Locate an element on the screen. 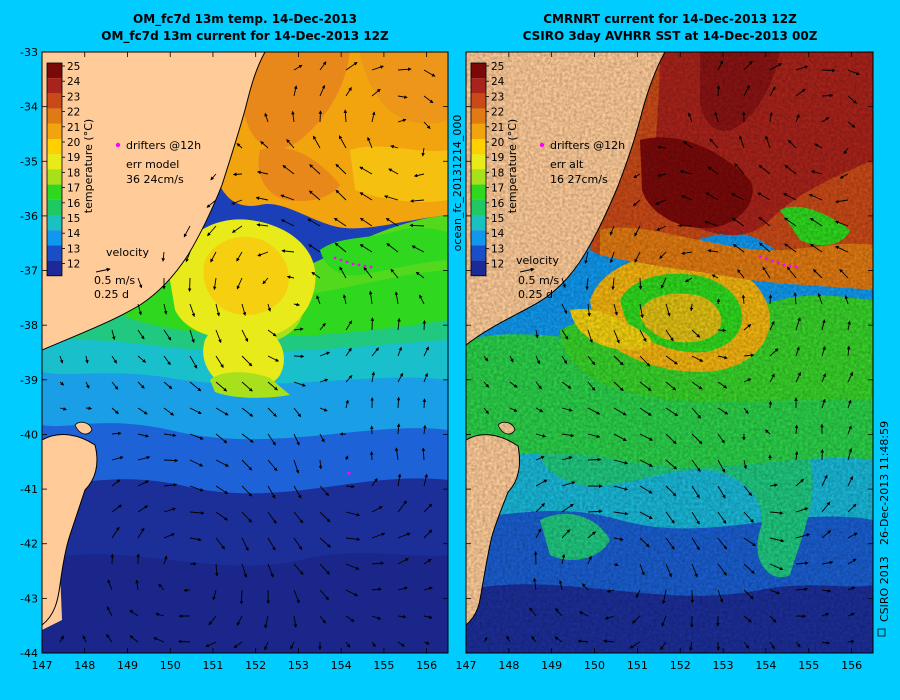  right-drifters-label: drifters @12h is located at coordinates (587, 145).